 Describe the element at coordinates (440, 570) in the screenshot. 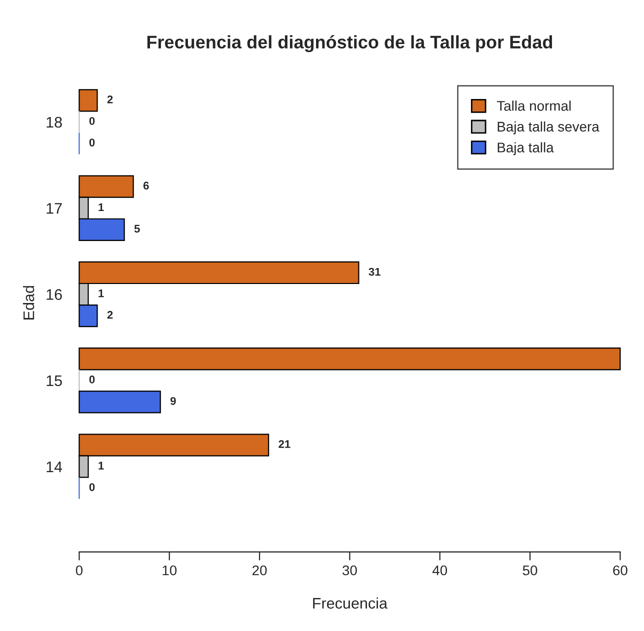

I see `x-tick-label: 40` at that location.